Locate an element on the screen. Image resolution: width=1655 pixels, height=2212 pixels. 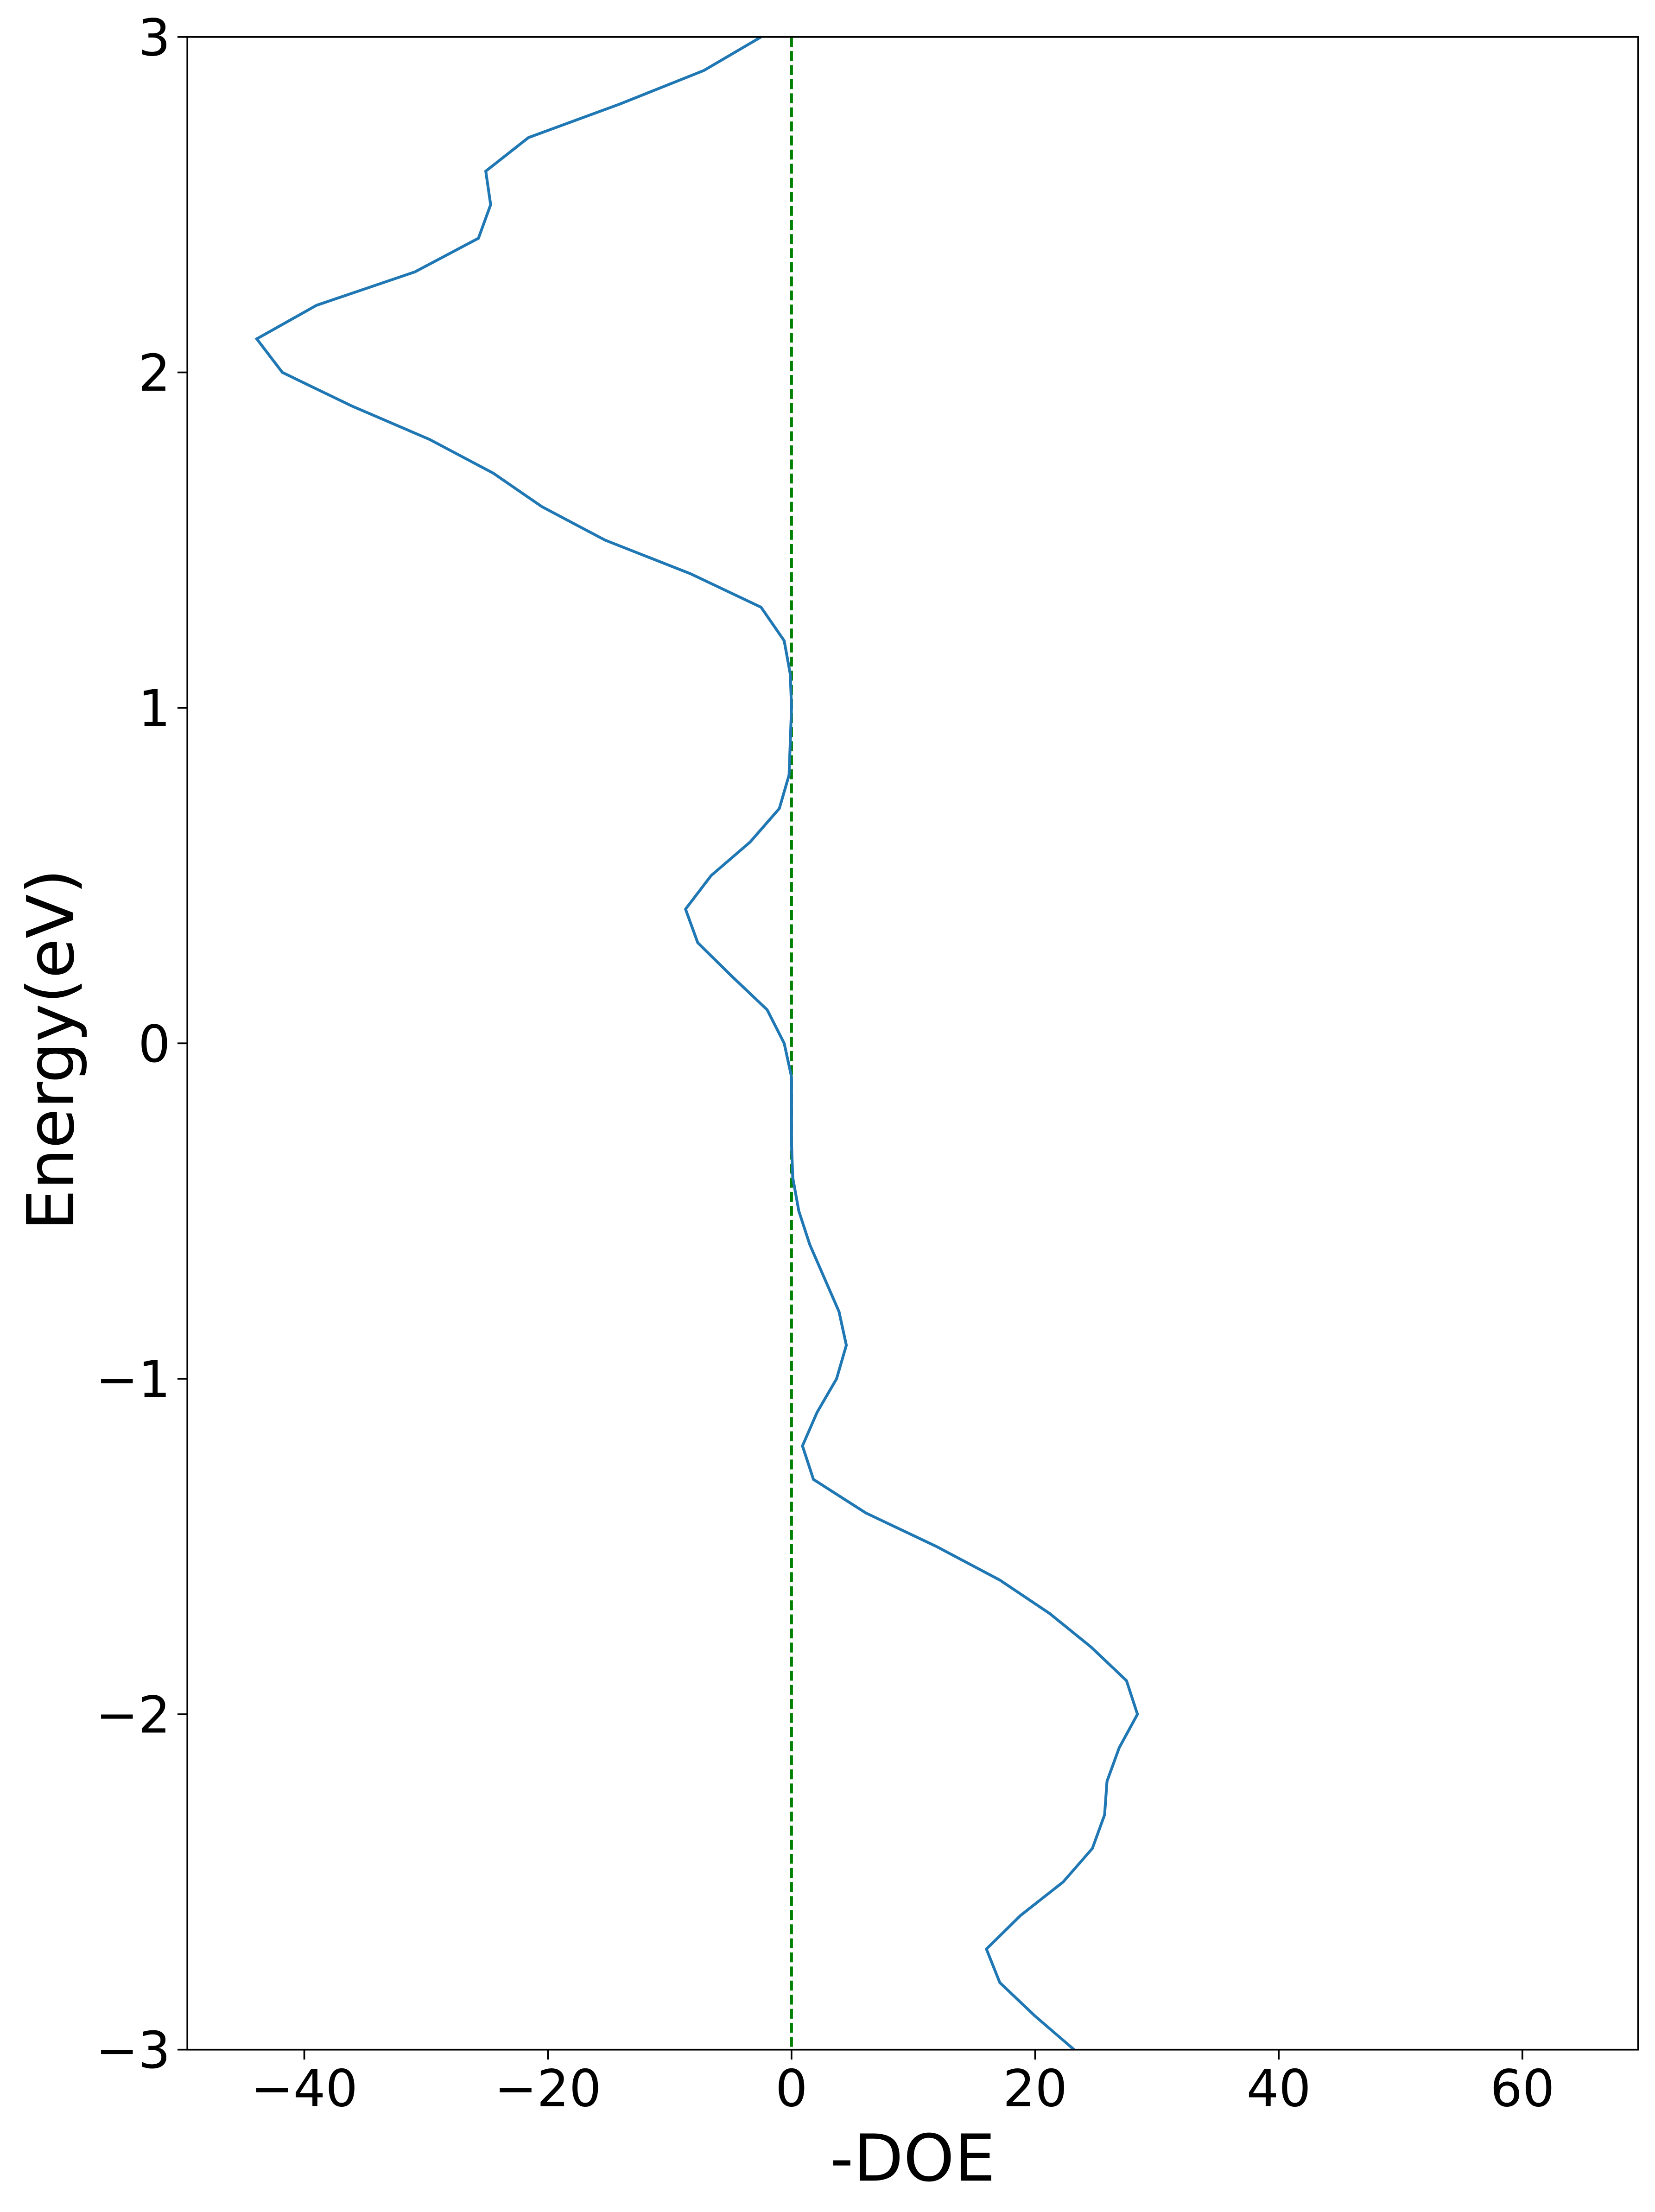
x-tick-label: 60 is located at coordinates (1522, 2088).